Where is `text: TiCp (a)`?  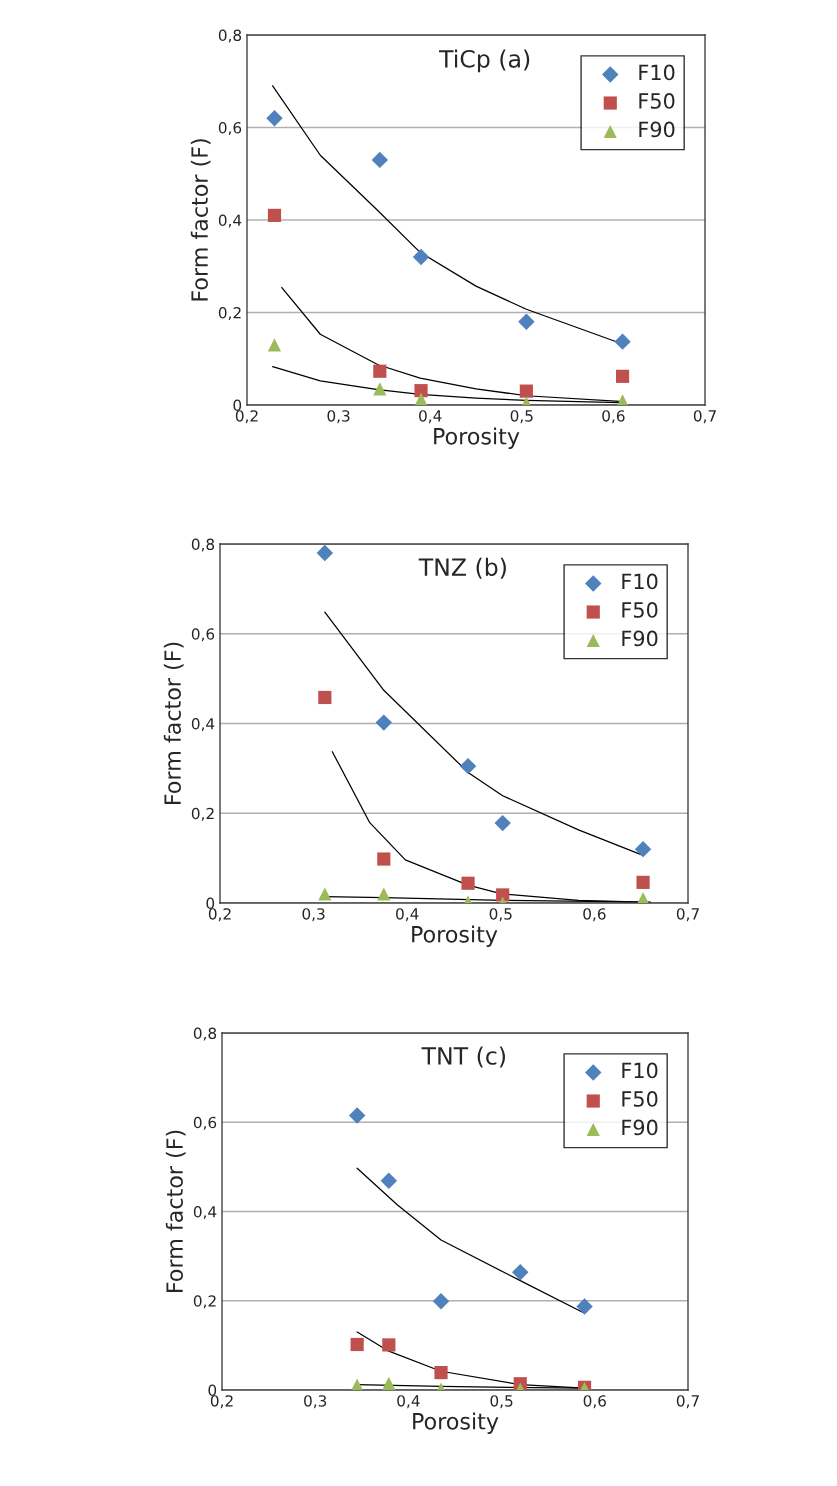
text: TiCp (a) is located at coordinates (484, 61).